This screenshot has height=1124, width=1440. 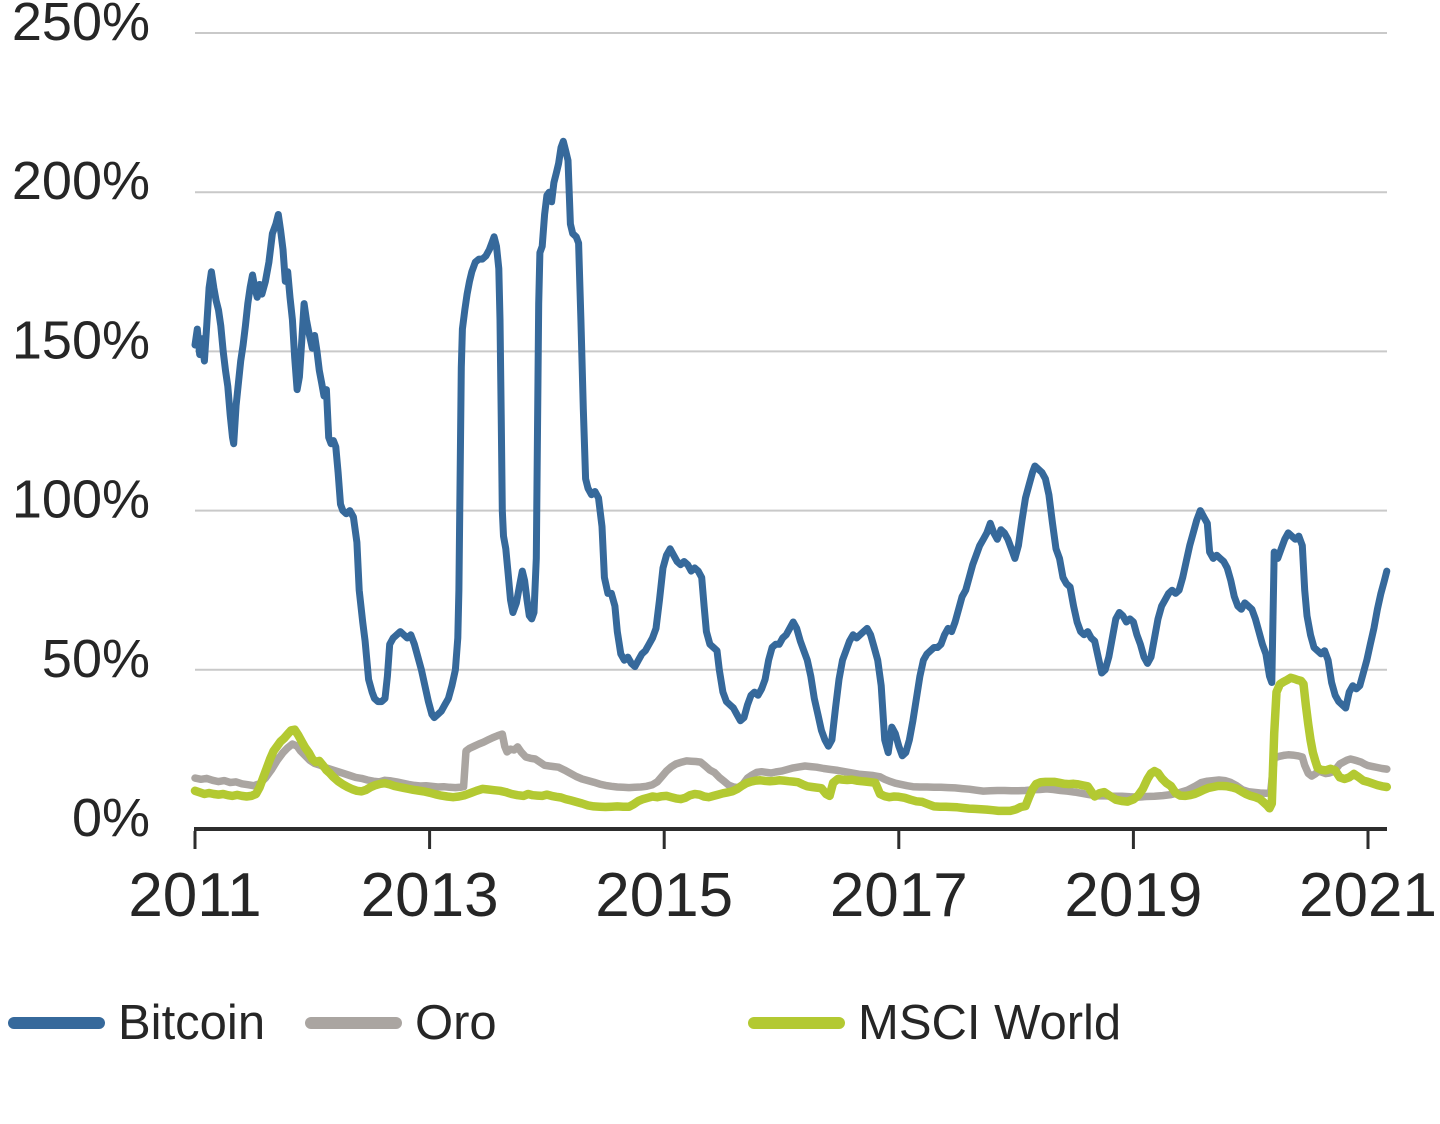 I want to click on oro-line-swatch, so click(x=353, y=1023).